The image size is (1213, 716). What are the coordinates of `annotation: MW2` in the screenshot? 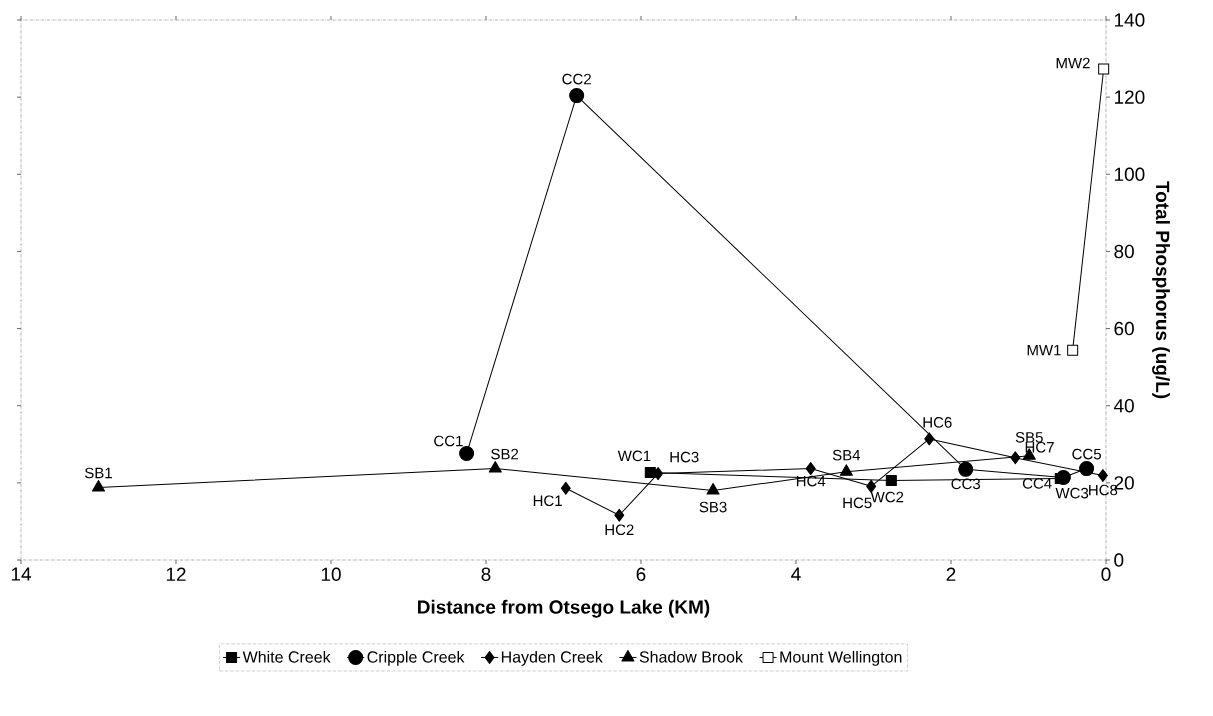 It's located at (1073, 63).